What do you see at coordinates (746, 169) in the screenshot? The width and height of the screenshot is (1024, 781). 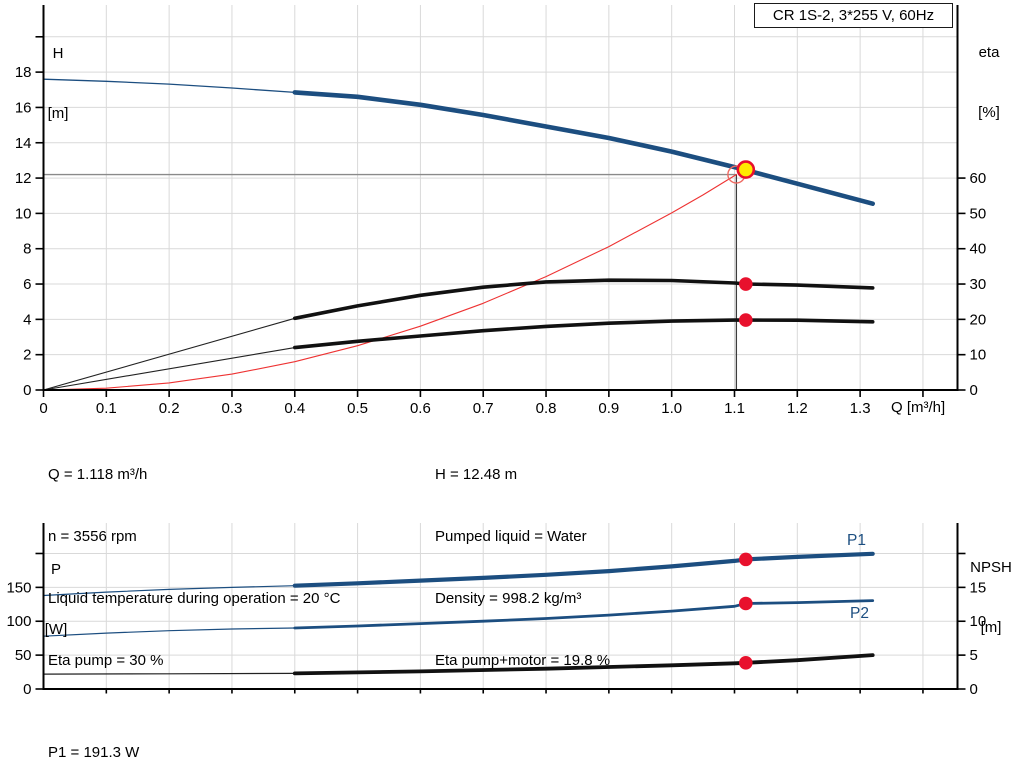 I see `duty-point` at bounding box center [746, 169].